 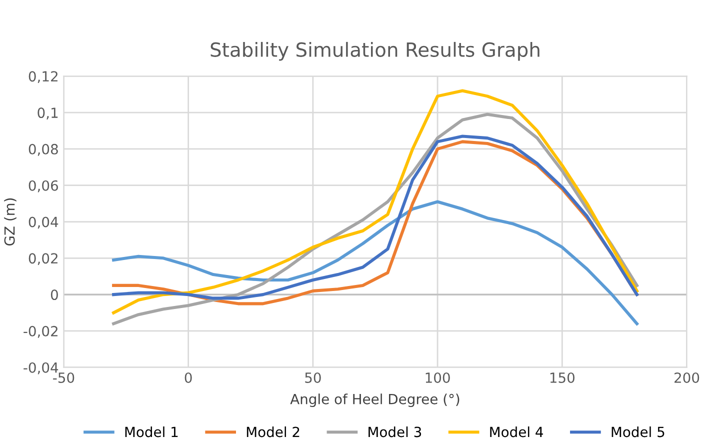 I want to click on legend-label: Model 1, so click(x=151, y=432).